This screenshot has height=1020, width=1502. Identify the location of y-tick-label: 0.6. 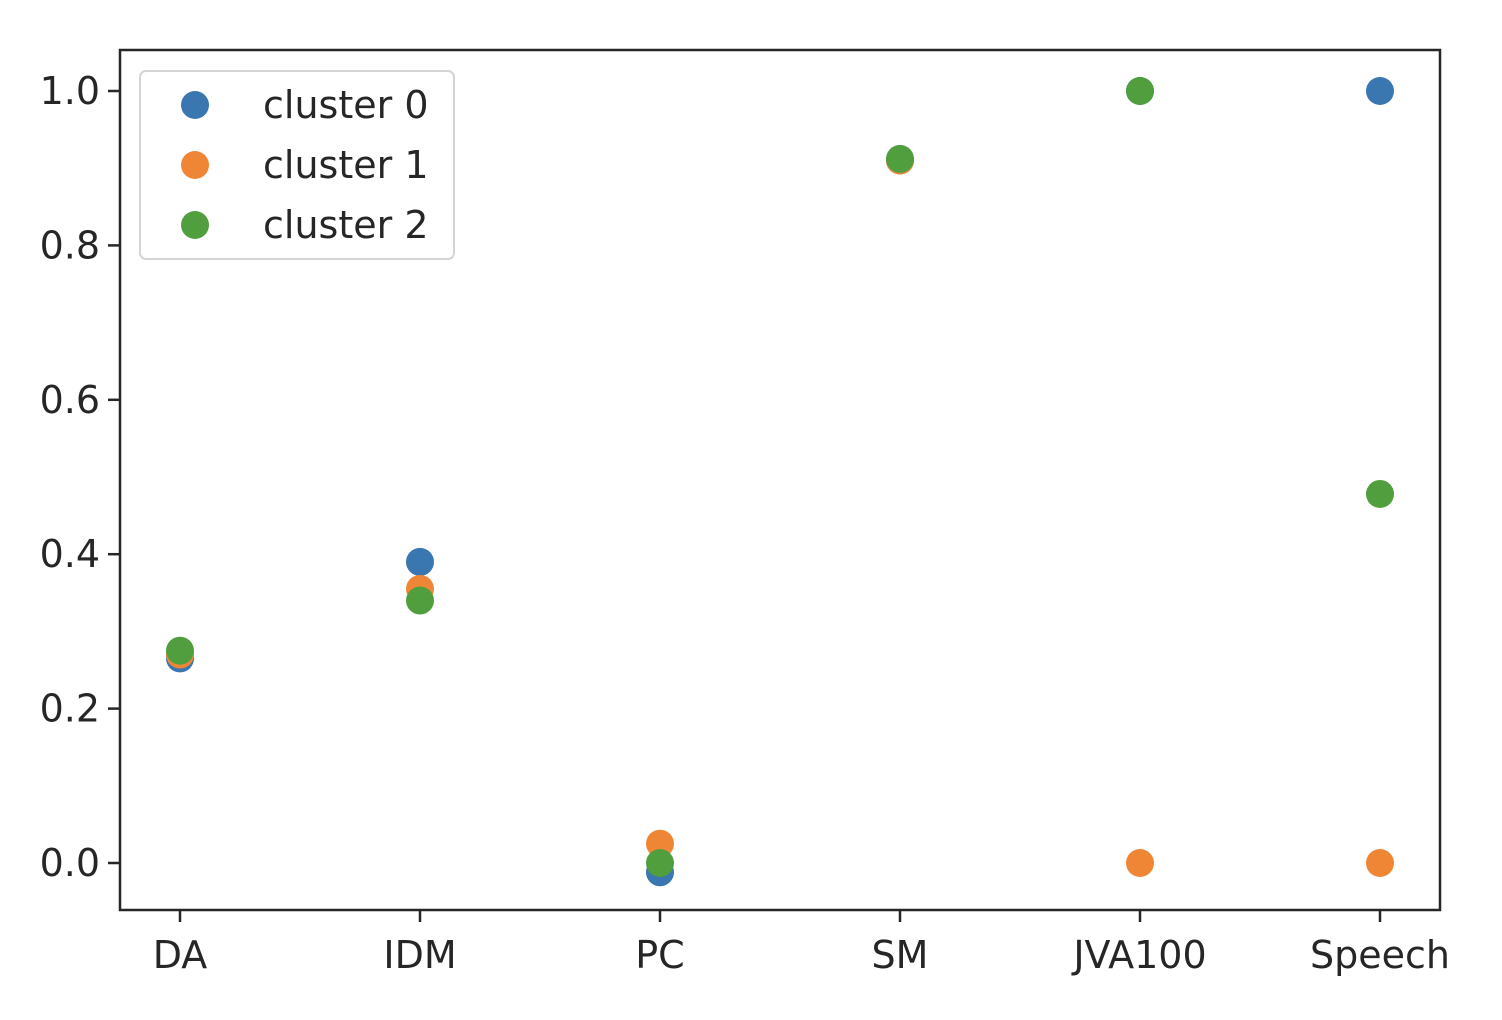
(70, 400).